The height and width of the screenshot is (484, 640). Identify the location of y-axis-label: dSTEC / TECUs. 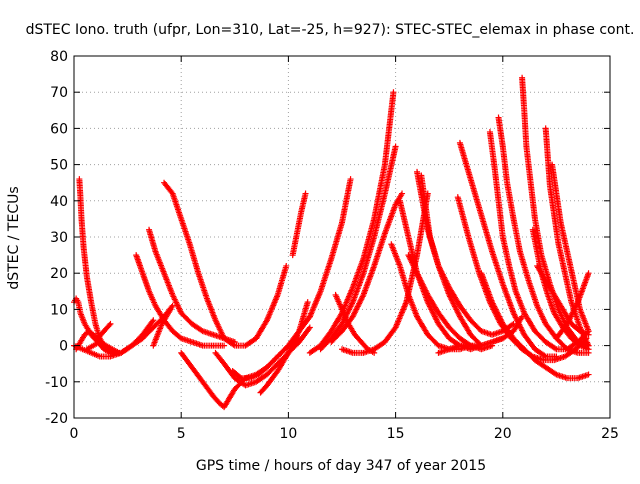
(14, 237).